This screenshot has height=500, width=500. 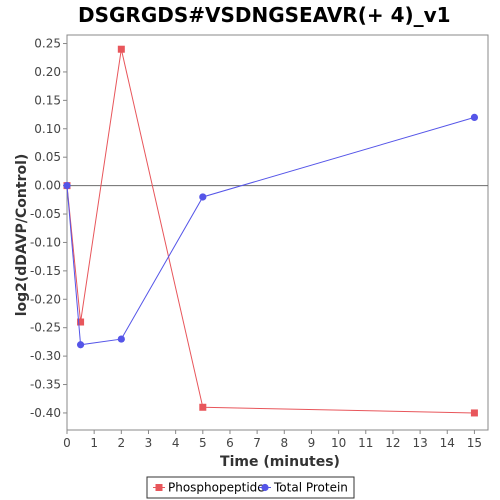 I want to click on legend-label-1: Phosphopeptide, so click(x=216, y=488).